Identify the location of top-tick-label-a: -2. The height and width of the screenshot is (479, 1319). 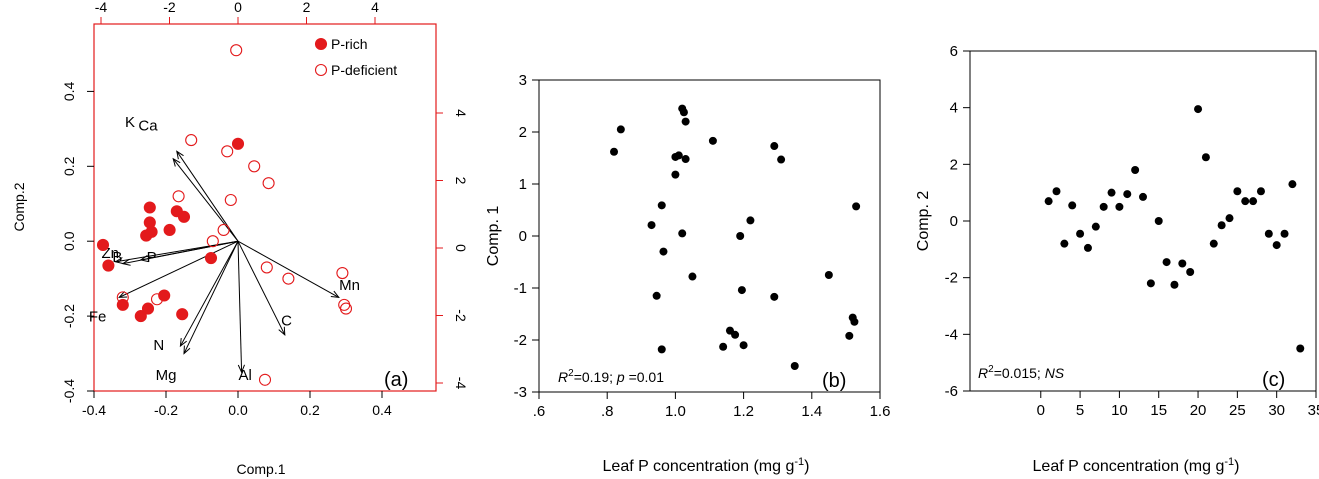
(169, 7).